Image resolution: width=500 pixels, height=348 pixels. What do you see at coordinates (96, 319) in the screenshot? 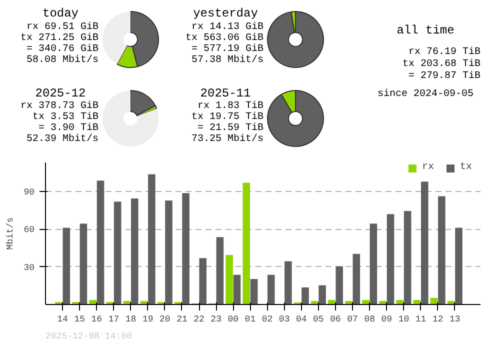
I see `x-tick-label: 16` at bounding box center [96, 319].